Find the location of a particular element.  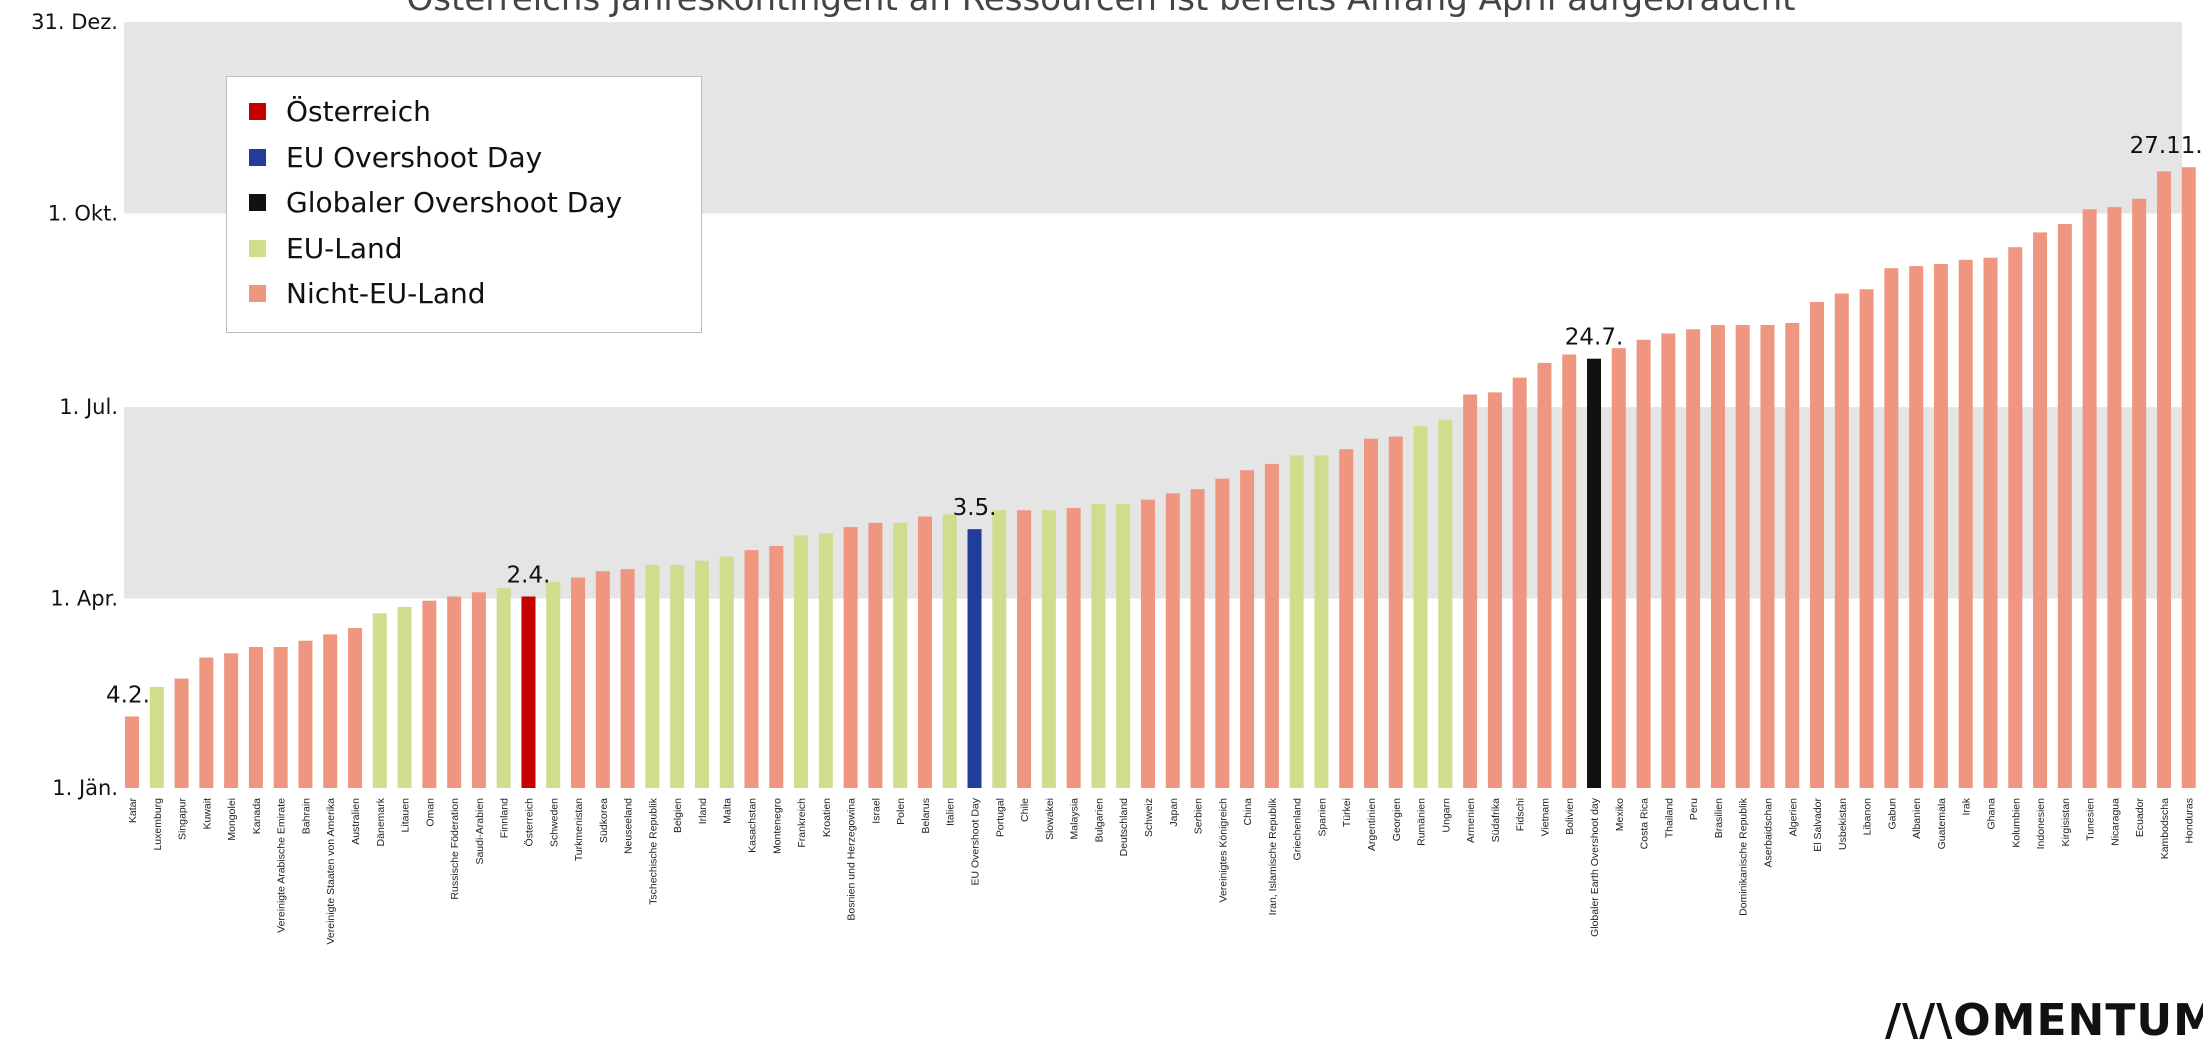

x-tick-label: Frankreich is located at coordinates (802, 823).